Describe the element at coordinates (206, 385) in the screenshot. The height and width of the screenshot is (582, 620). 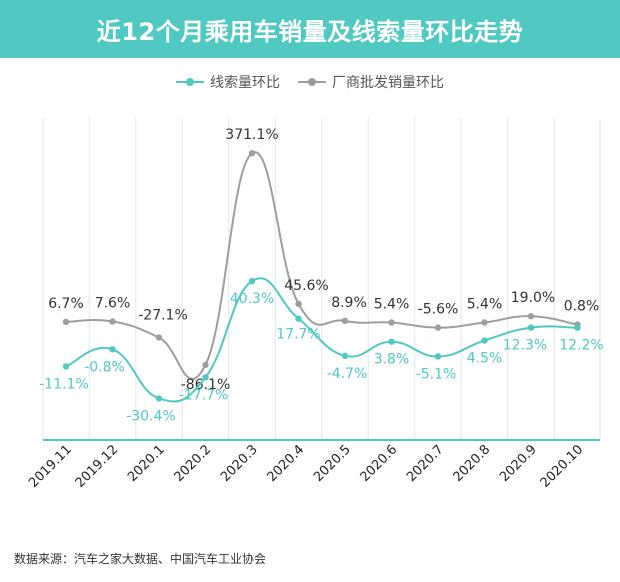
I see `data-label: -86.1%` at that location.